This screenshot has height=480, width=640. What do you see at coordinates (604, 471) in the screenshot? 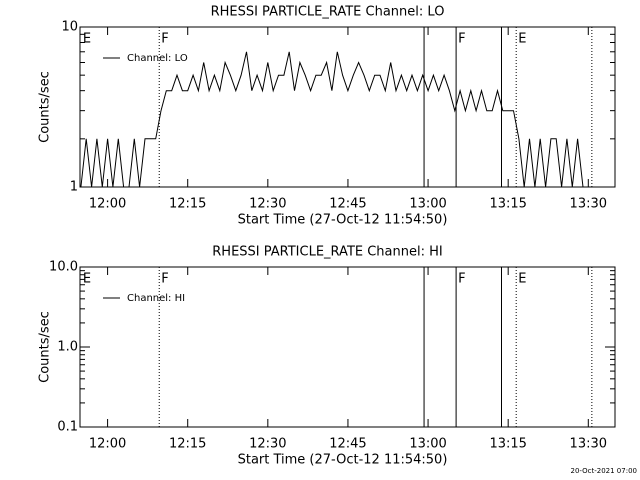
I see `footer: 20-Oct-2021 07:00` at bounding box center [604, 471].